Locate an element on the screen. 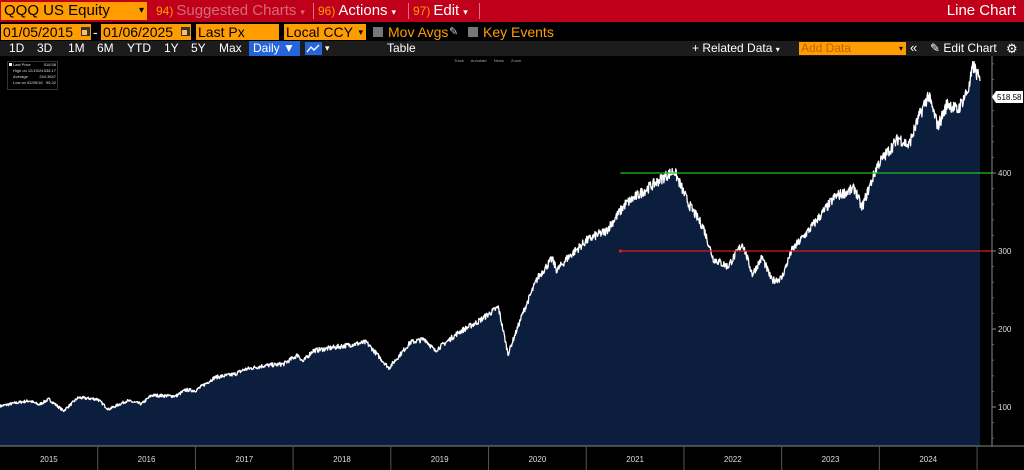  period-3d: 3D is located at coordinates (45, 48).